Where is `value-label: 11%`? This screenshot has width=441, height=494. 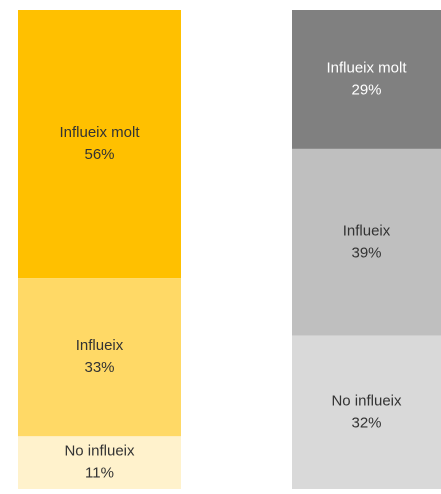
value-label: 11% is located at coordinates (99, 473).